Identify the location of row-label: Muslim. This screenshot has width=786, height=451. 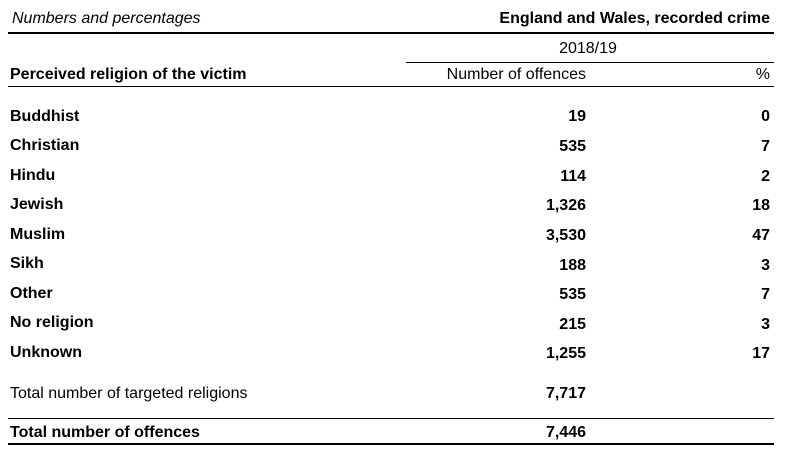
(38, 234).